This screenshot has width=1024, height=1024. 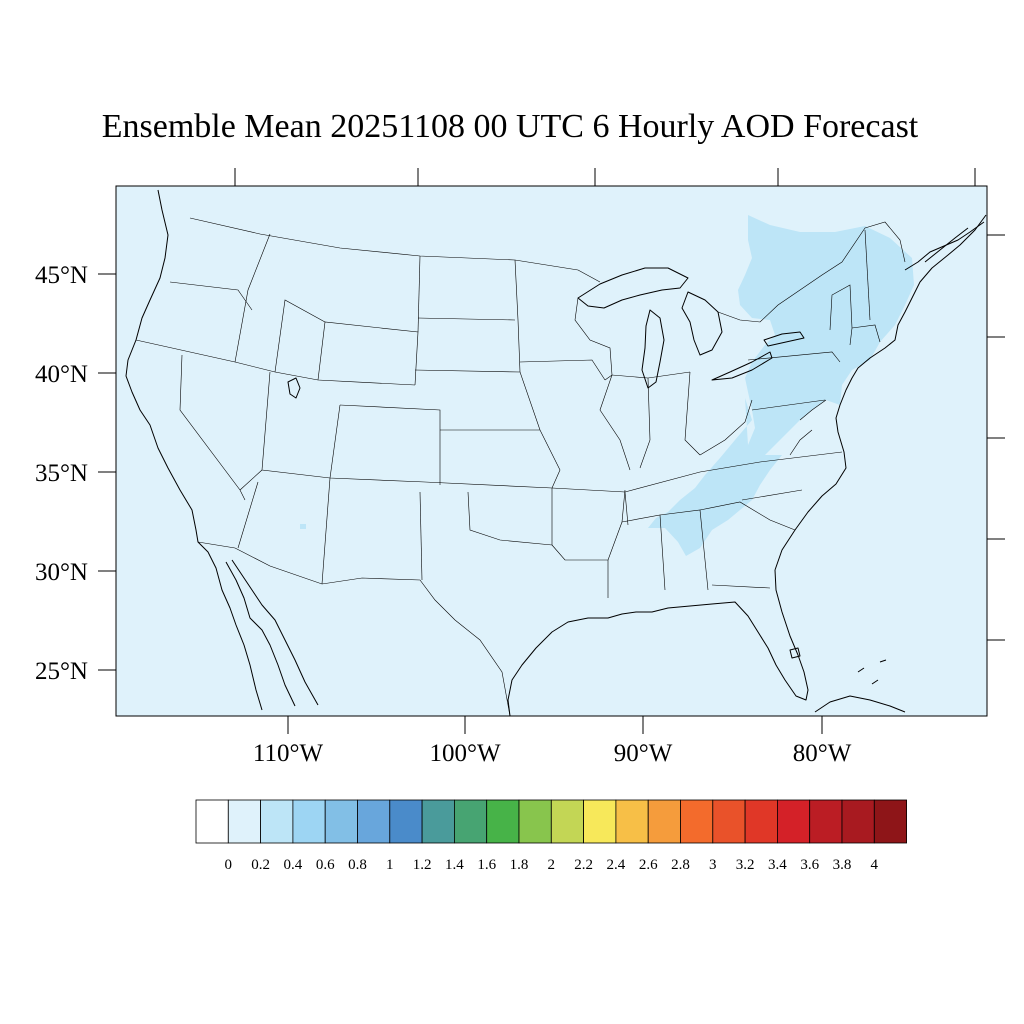 What do you see at coordinates (872, 672) in the screenshot?
I see `bahamas` at bounding box center [872, 672].